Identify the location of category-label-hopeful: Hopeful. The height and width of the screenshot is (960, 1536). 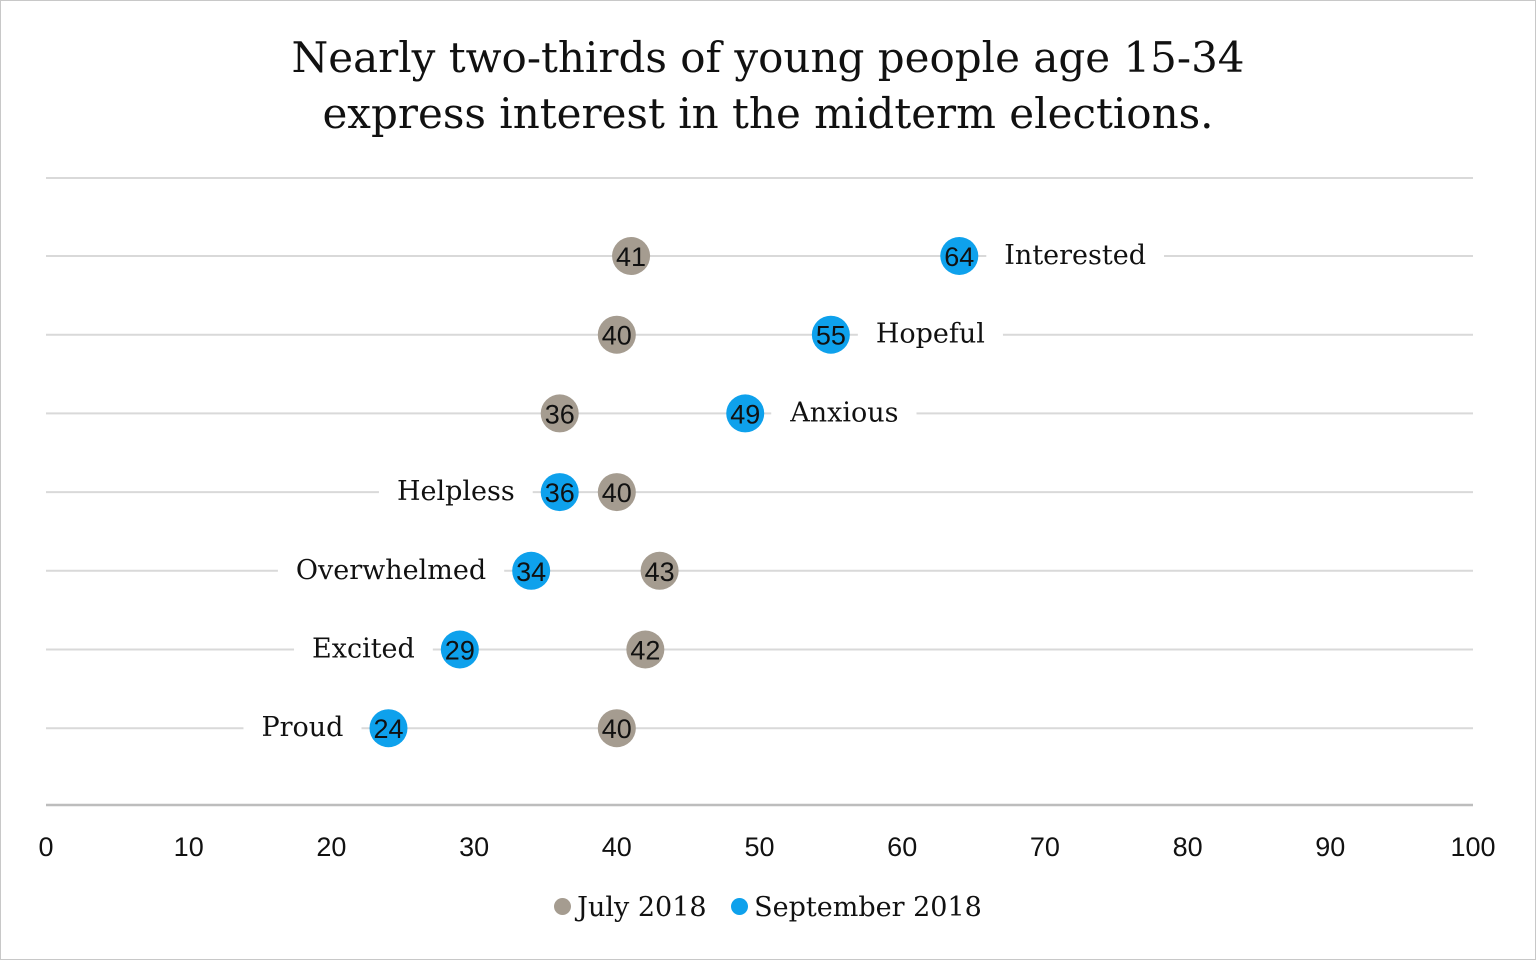
(930, 334).